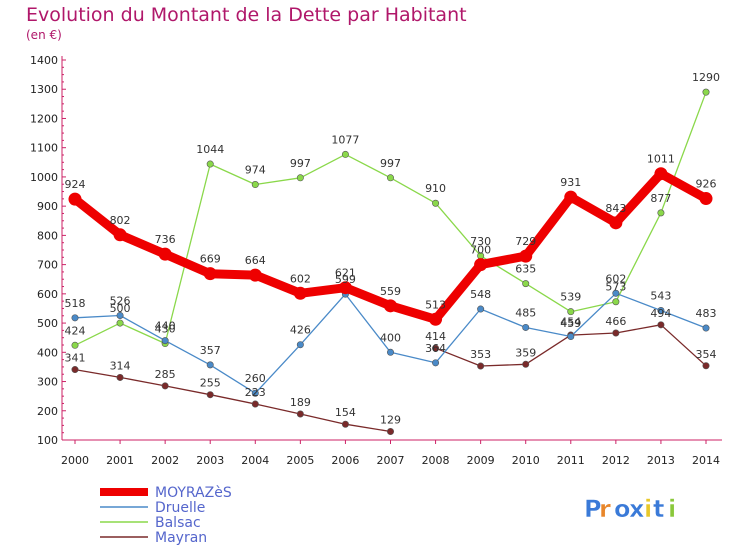 The width and height of the screenshot is (750, 550). I want to click on data-label: 430, so click(165, 329).